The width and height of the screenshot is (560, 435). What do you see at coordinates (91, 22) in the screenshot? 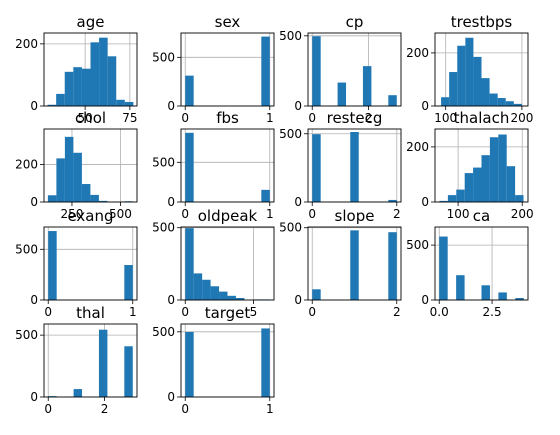
I see `subplot-title: age` at bounding box center [91, 22].